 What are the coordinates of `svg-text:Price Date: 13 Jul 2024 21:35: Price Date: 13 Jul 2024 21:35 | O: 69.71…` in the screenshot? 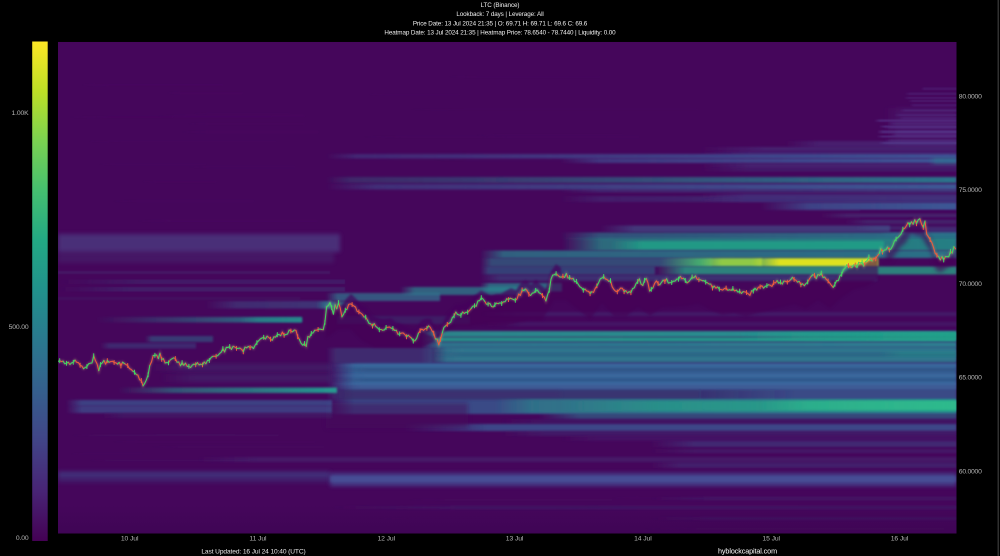 It's located at (500, 23).